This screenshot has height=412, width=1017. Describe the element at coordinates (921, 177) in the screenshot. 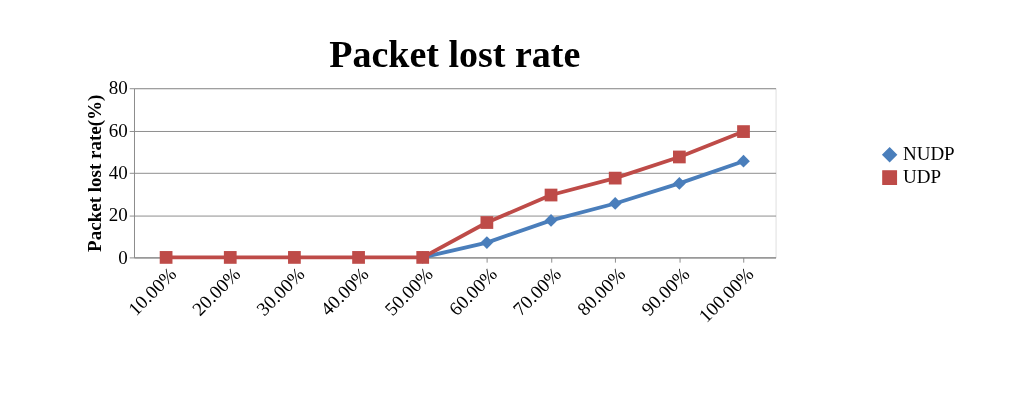

I see `legend-label: UDP` at that location.